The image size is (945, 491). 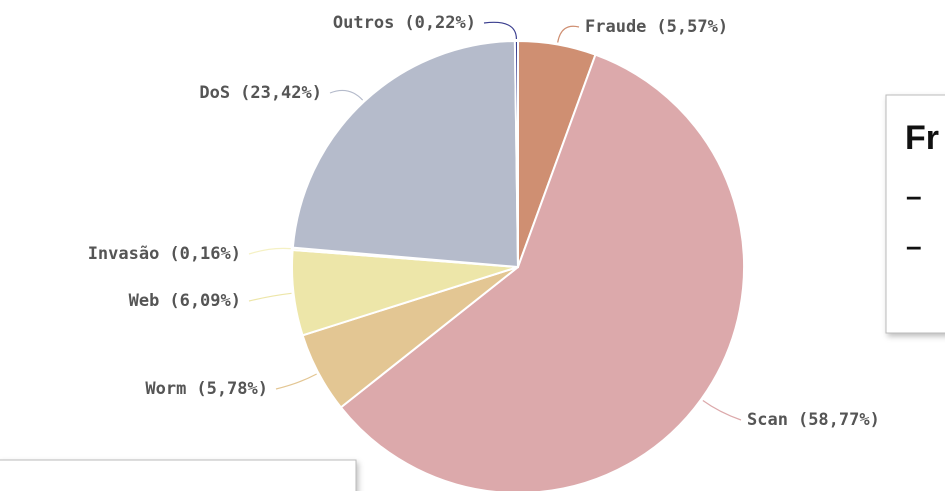 I want to click on slice-label: Outros (0,22%), so click(x=404, y=23).